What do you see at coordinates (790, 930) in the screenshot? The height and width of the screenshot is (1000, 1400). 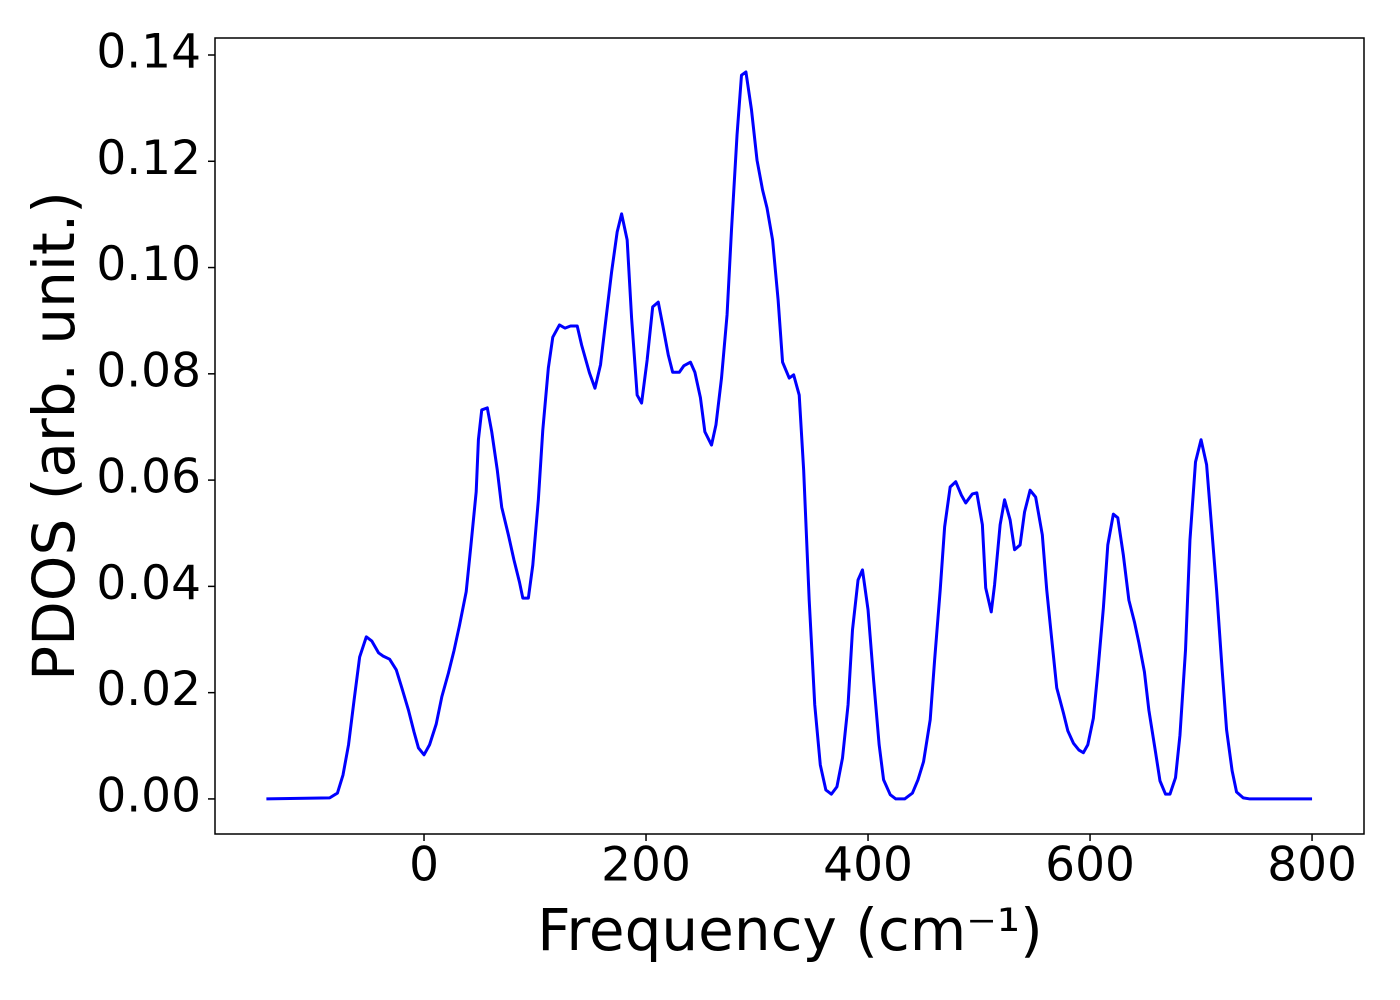 I see `x-axis-label: Frequency (cm⁻¹)` at bounding box center [790, 930].